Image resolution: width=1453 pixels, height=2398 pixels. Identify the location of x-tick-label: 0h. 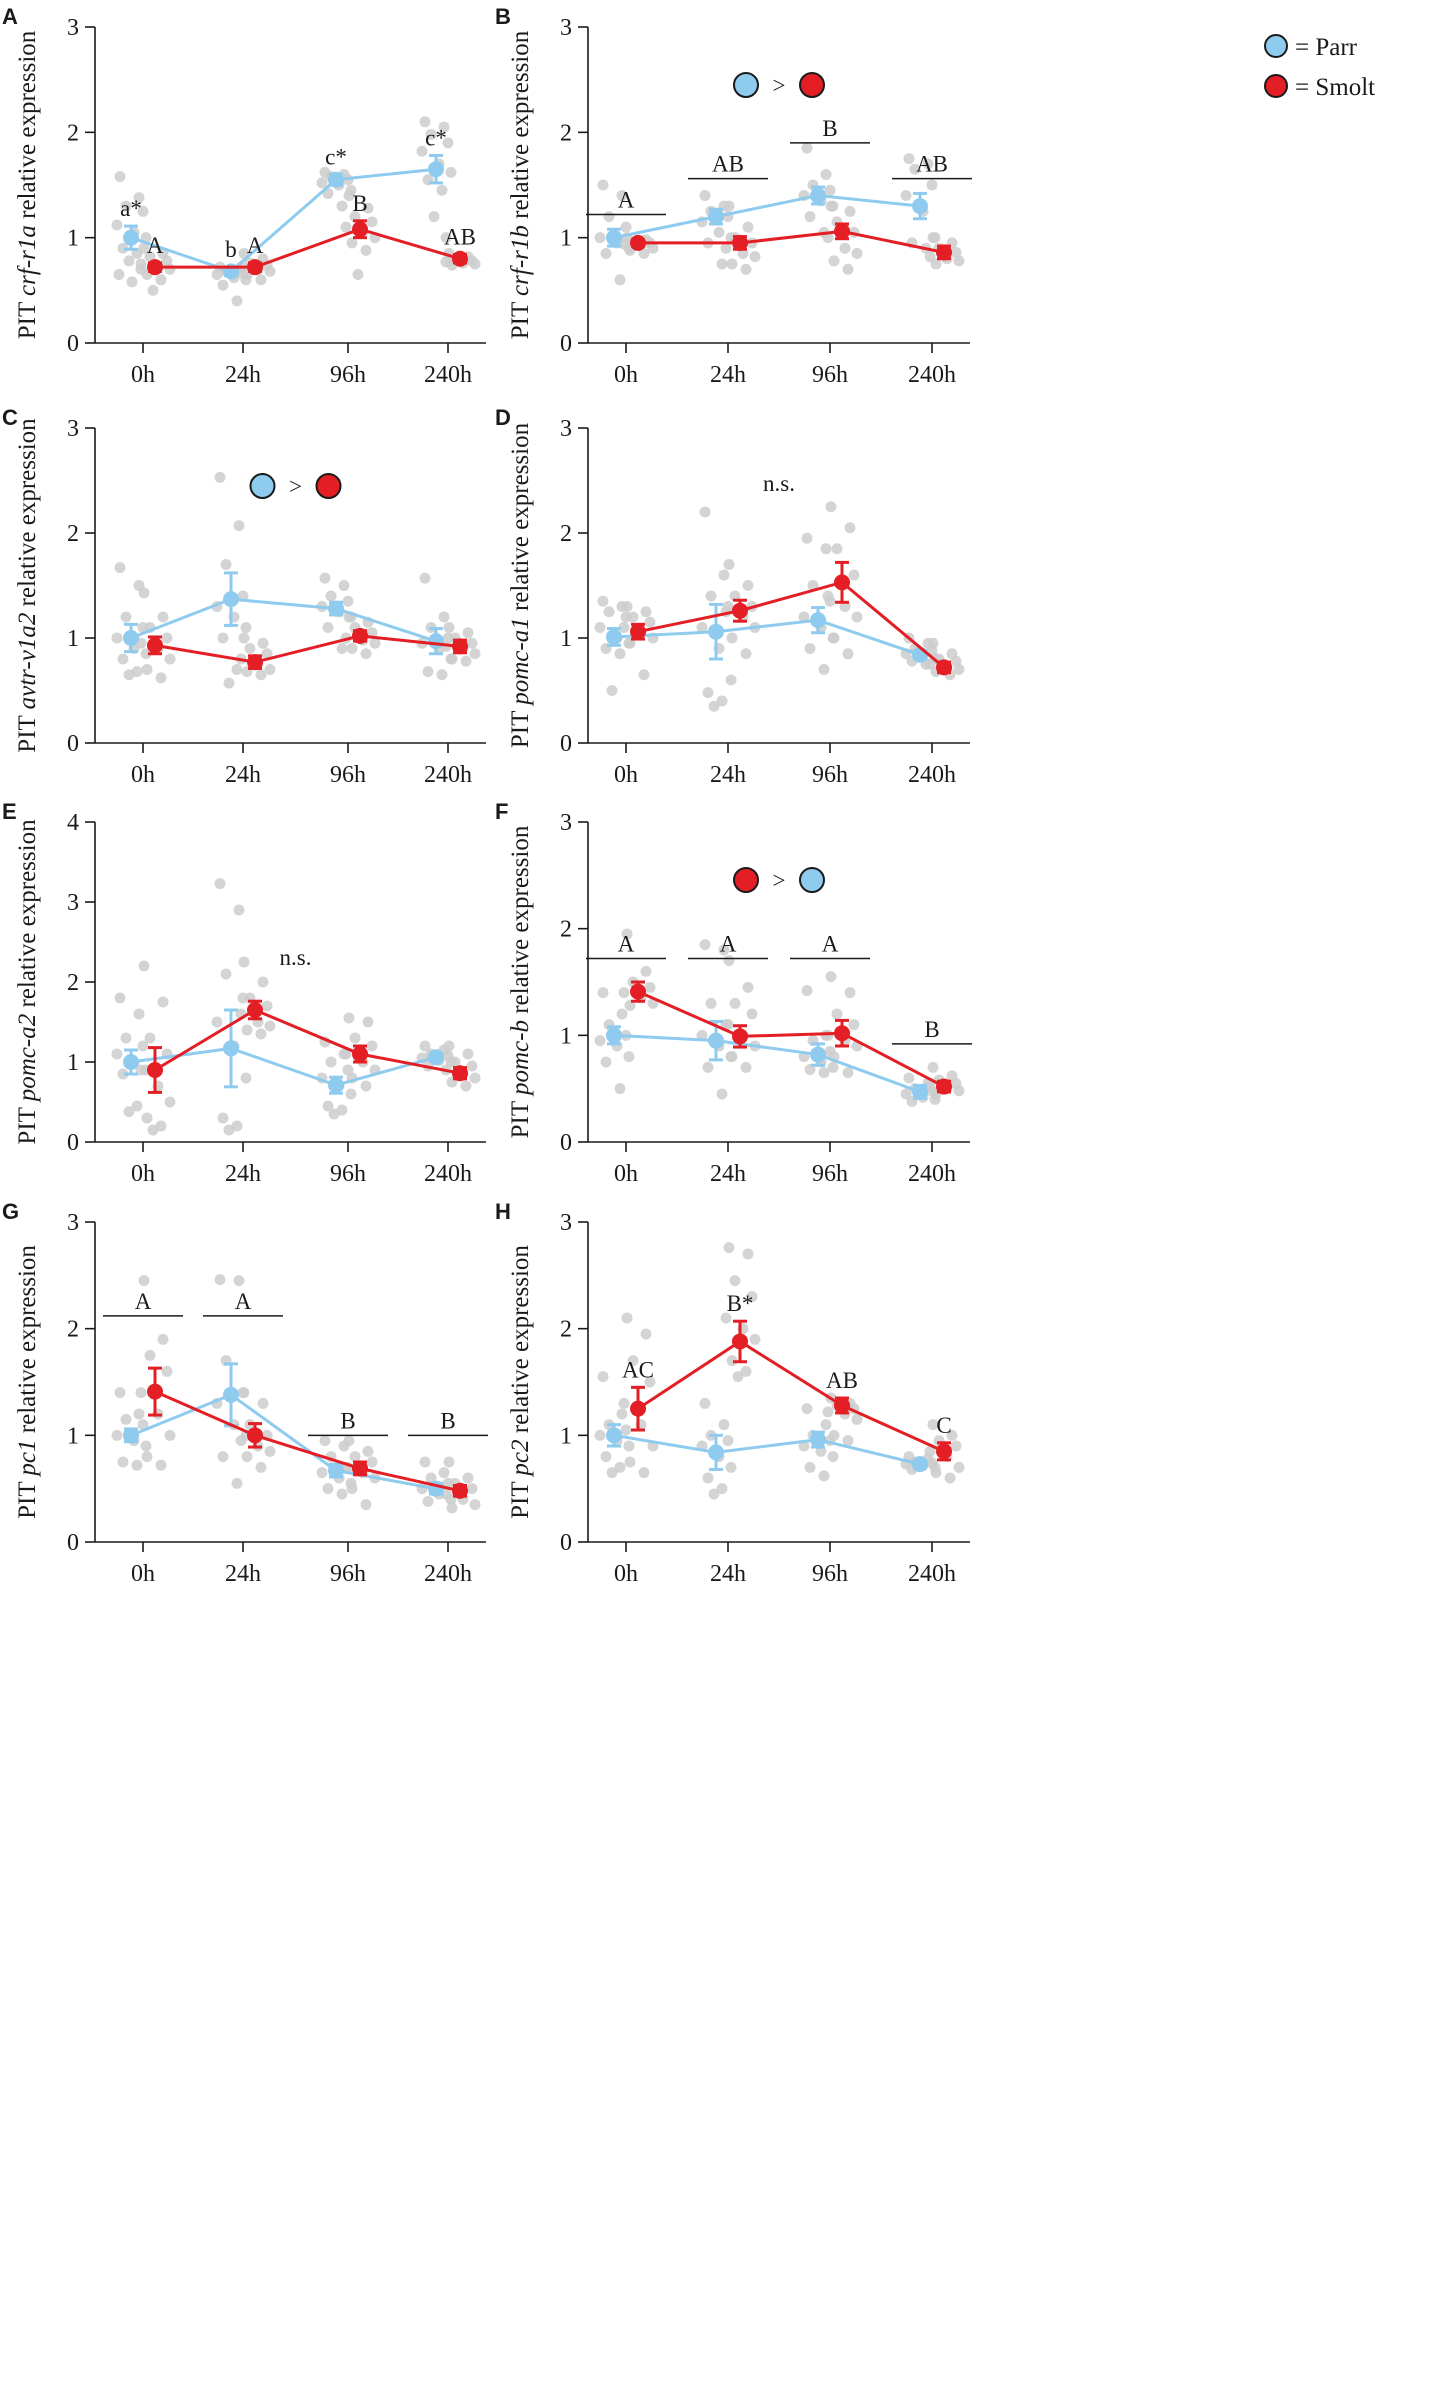
(626, 375).